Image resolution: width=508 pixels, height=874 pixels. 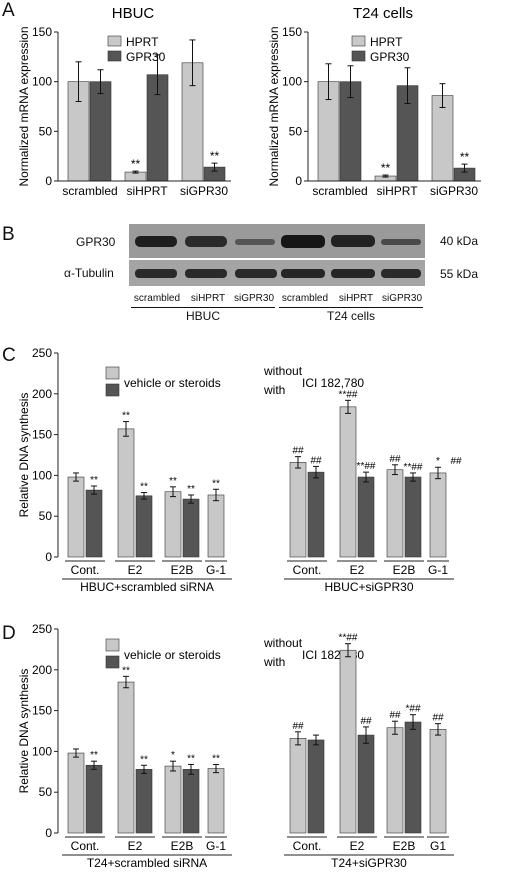 What do you see at coordinates (356, 298) in the screenshot?
I see `lane-label: siHPRT` at bounding box center [356, 298].